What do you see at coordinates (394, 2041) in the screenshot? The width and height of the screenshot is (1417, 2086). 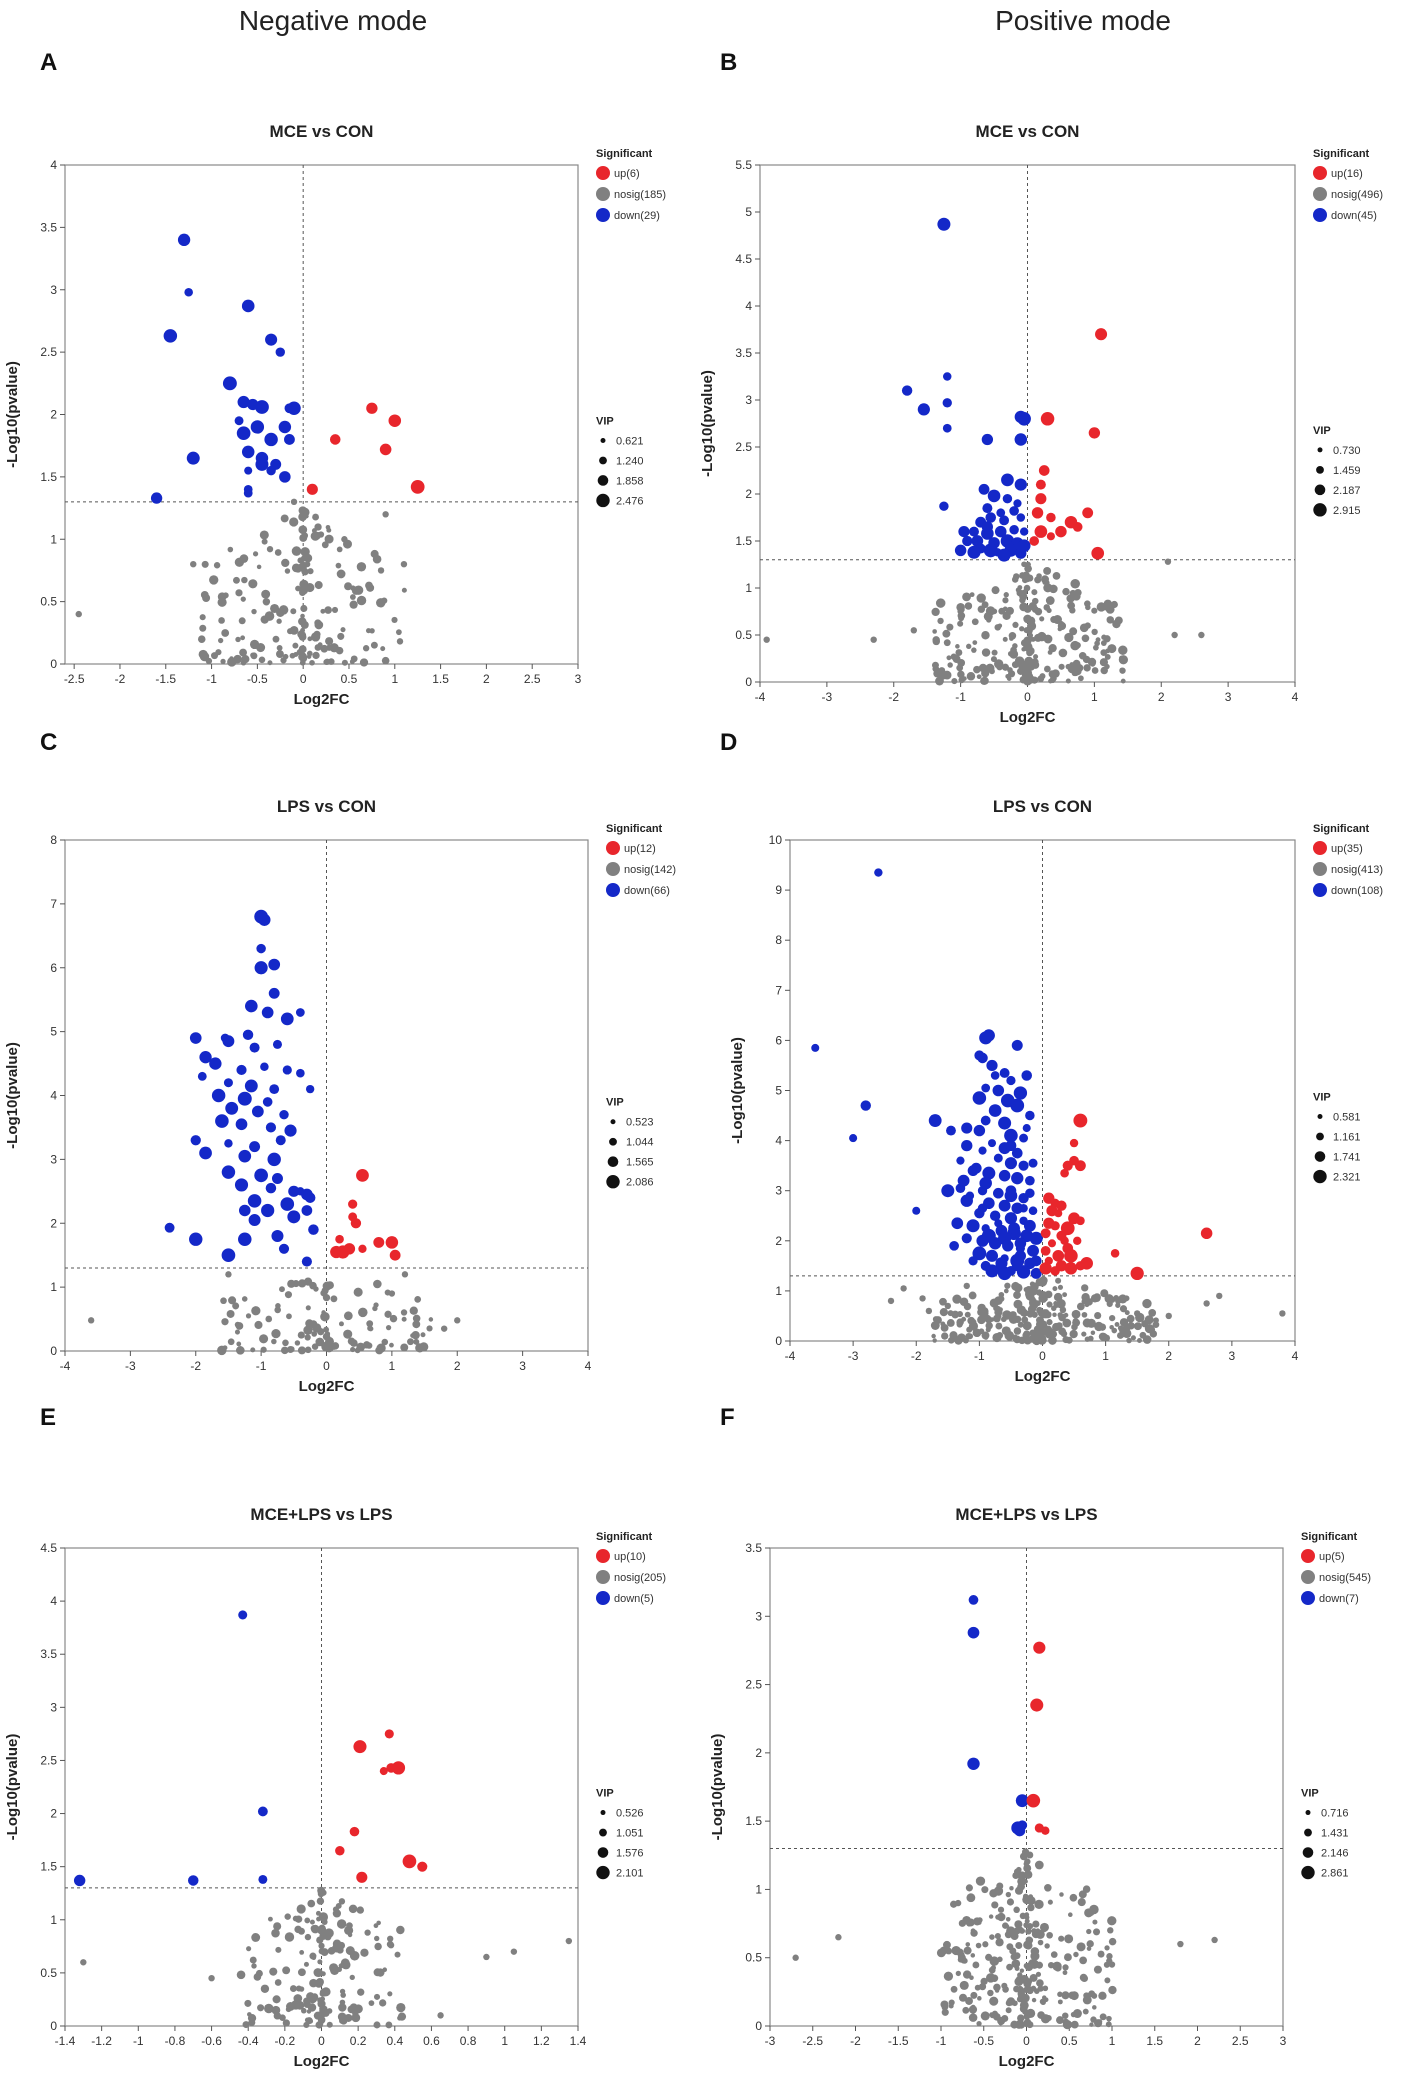 I see `x-tick-label: 0.4` at bounding box center [394, 2041].